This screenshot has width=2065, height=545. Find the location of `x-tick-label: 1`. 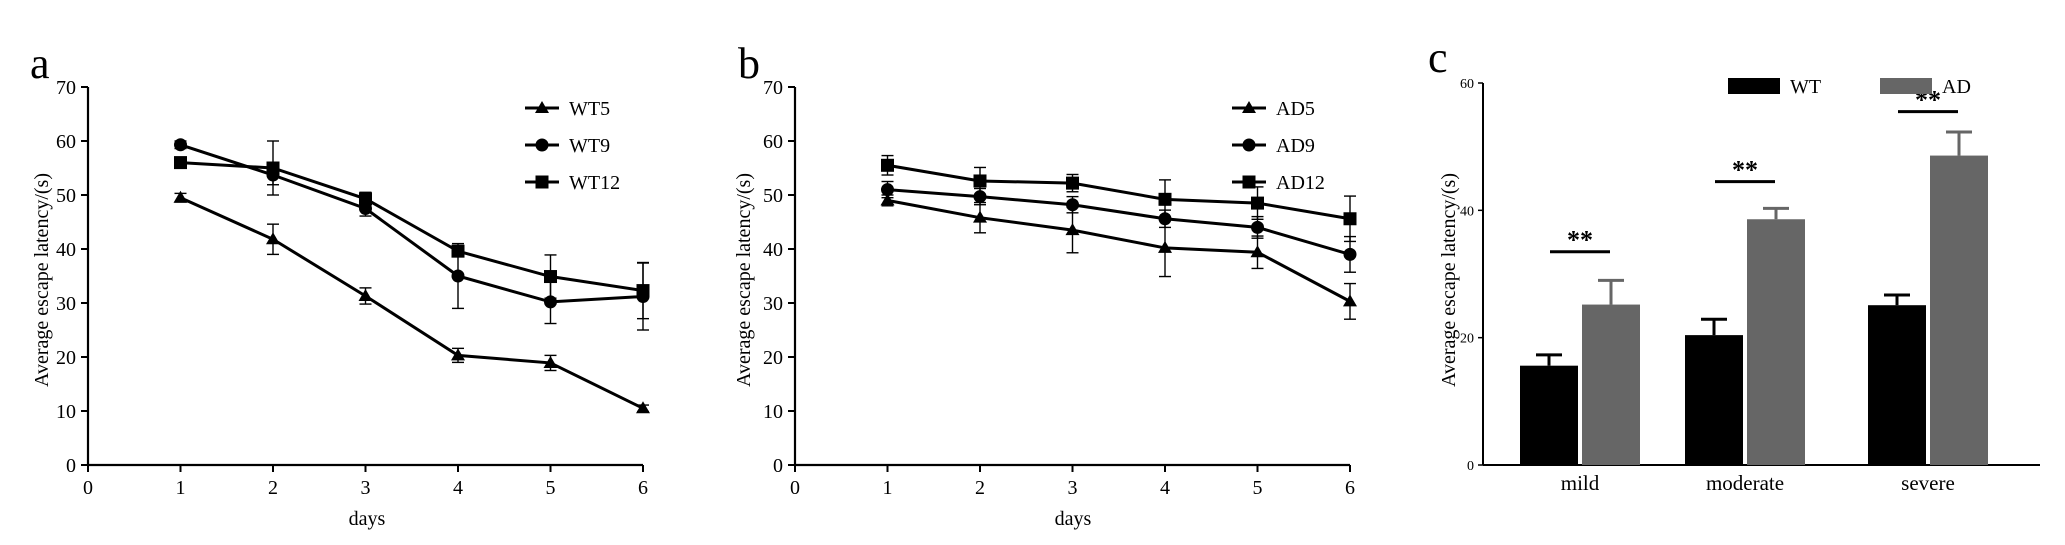

x-tick-label: 1 is located at coordinates (181, 488).